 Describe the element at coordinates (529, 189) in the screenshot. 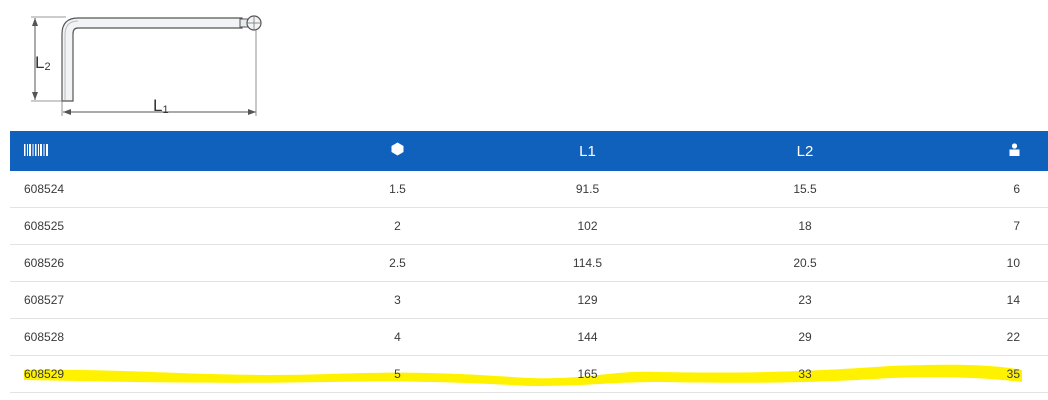

I see `table-row: 608524 1.5 91.5 15.5 6` at that location.